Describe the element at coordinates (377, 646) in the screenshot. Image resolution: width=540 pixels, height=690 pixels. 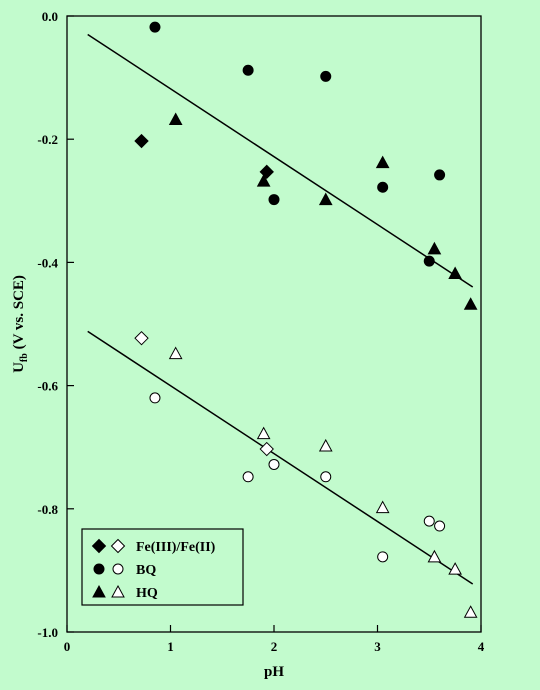
I see `x-tick-label: 3` at that location.